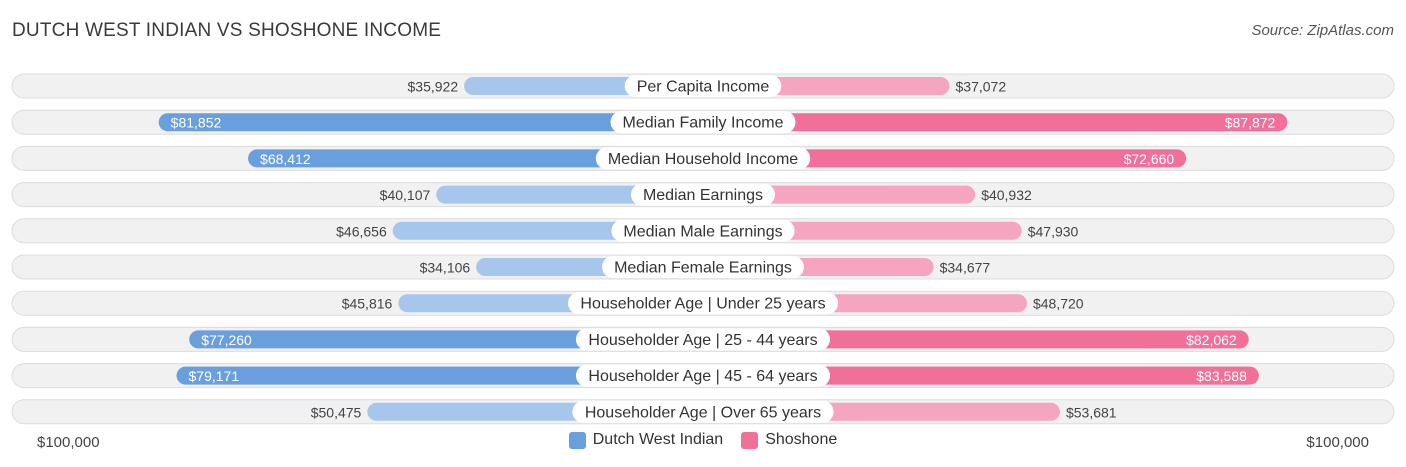 The width and height of the screenshot is (1406, 467). I want to click on value-label-shoshone-householder-age-25-44-years: $82,062, so click(1211, 340).